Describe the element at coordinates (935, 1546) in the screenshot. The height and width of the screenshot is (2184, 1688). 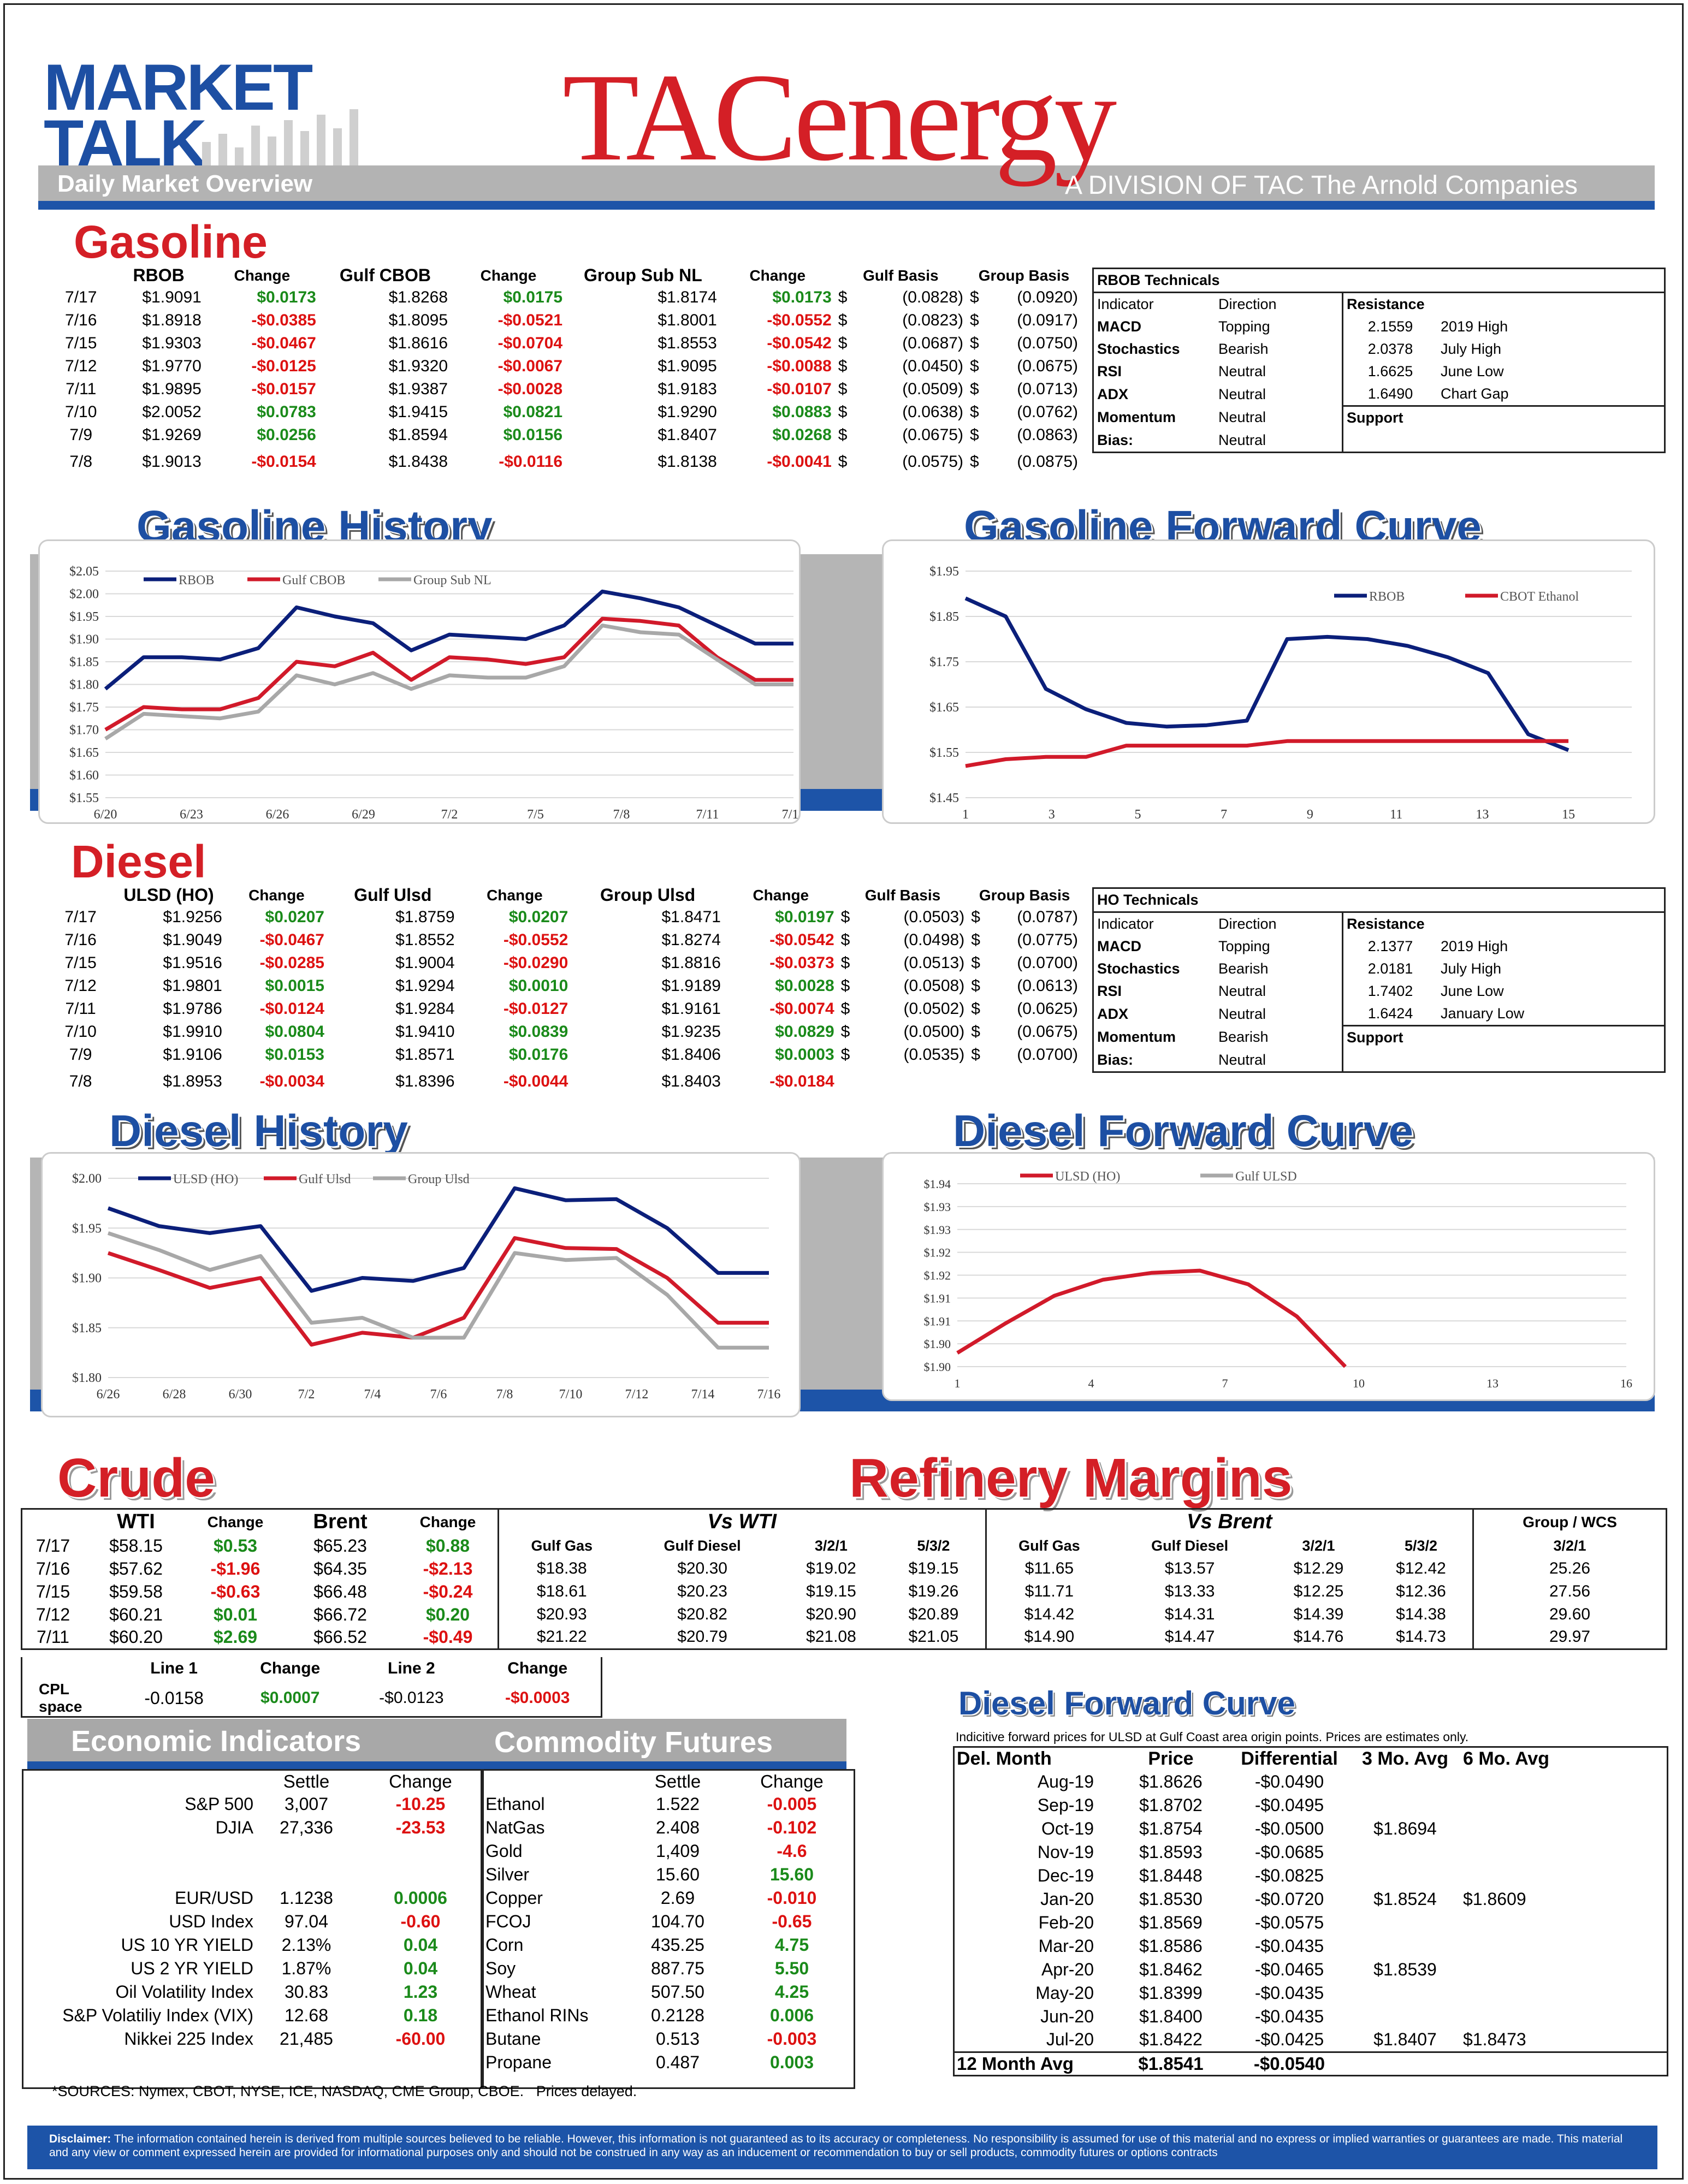
I see `margin-col-header: 5/3/2` at that location.